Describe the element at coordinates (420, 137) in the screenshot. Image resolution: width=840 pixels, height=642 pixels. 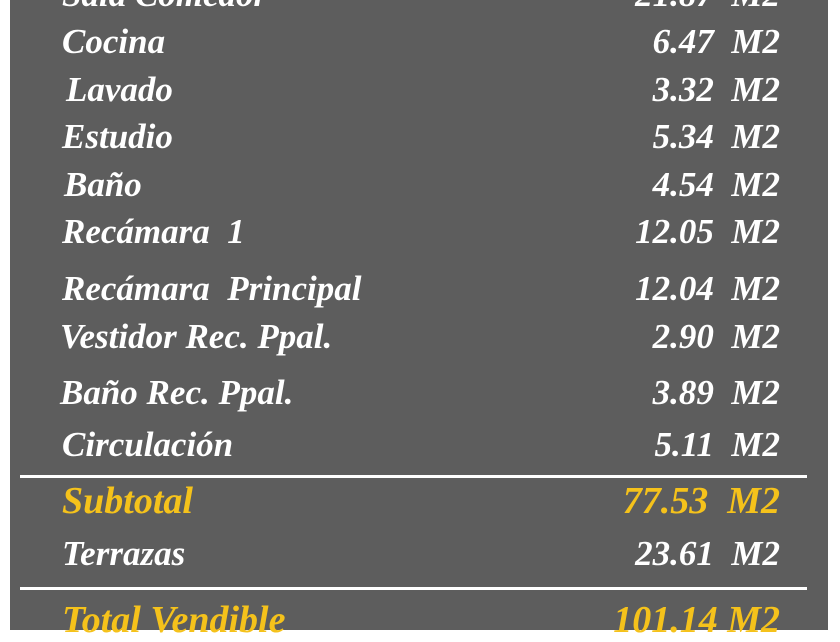
I see `table-row: Estudio 5.34 M2` at that location.